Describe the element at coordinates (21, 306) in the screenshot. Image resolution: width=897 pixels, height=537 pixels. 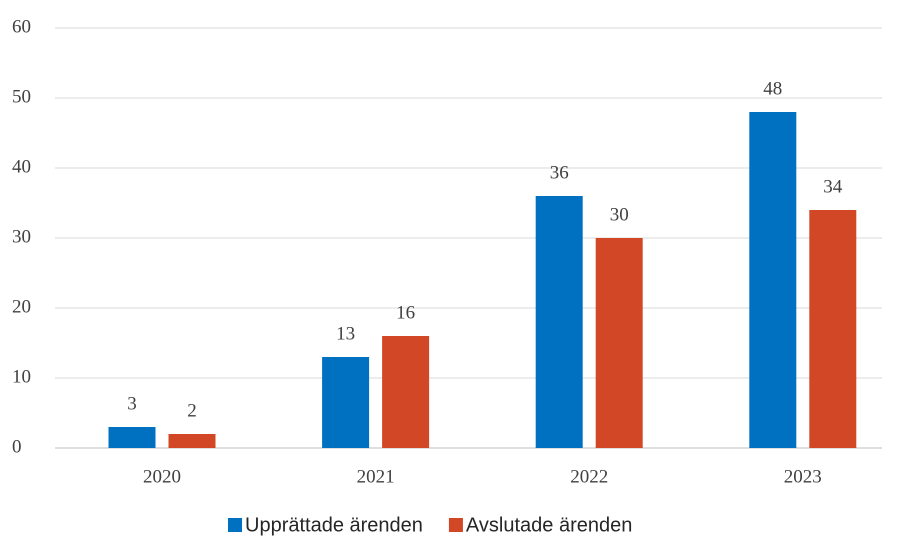
I see `y-tick-label: 20` at that location.